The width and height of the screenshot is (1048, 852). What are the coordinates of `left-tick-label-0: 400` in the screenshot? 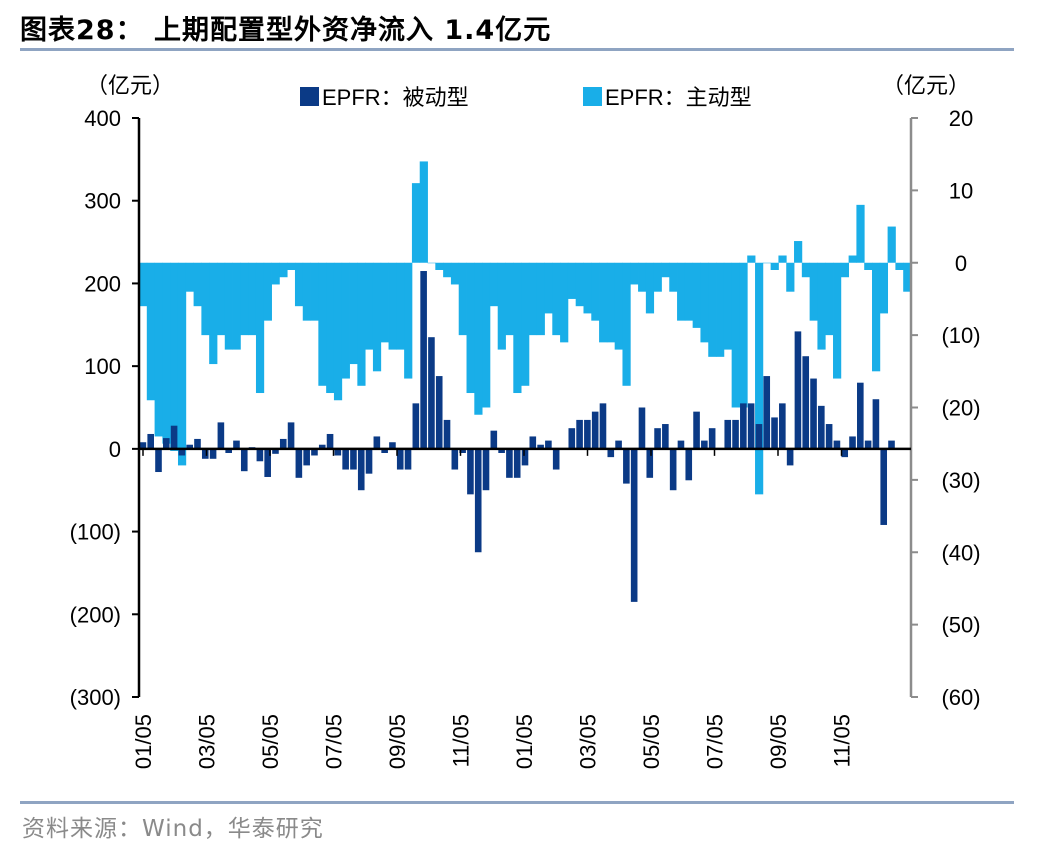 It's located at (102, 118).